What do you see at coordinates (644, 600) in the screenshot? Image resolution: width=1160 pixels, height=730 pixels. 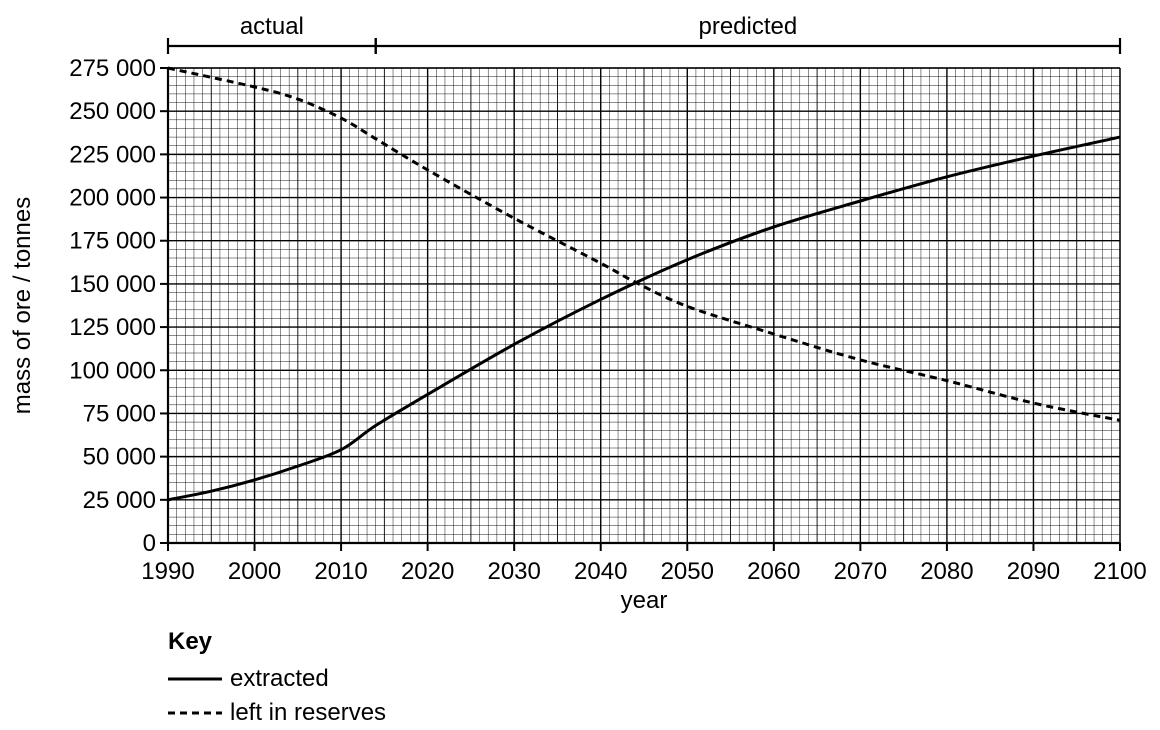 I see `x-axis-title: year` at bounding box center [644, 600].